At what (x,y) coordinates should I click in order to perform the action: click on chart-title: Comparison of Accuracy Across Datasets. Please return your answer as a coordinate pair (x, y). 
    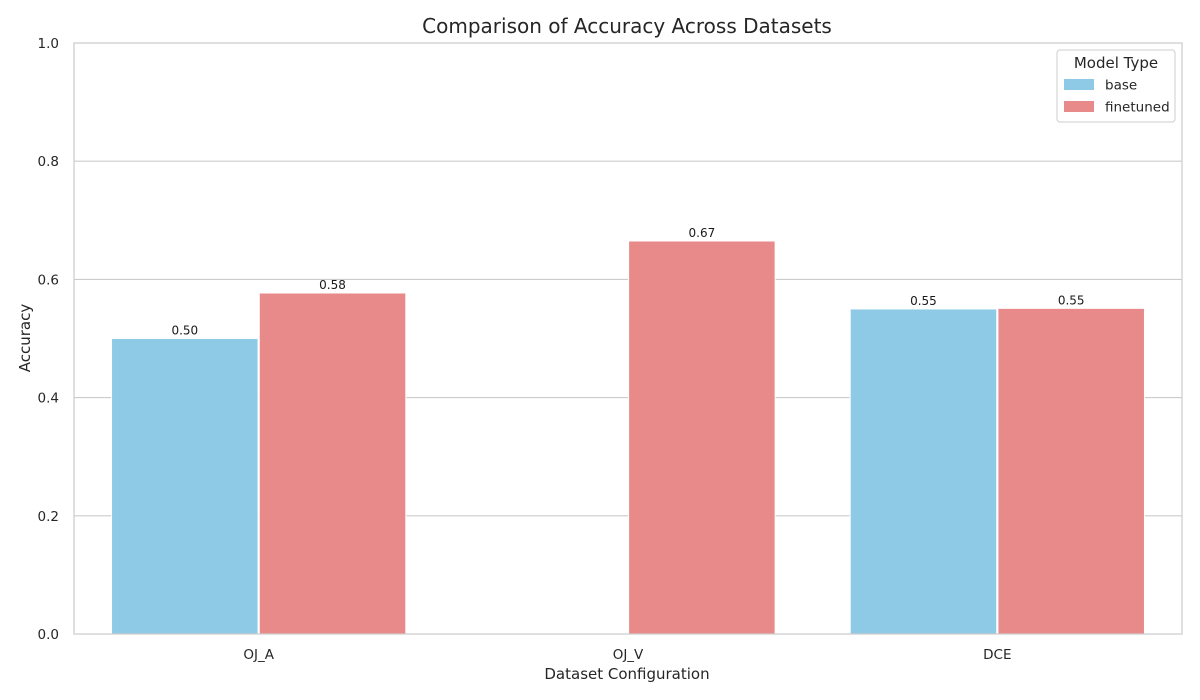
    Looking at the image, I should click on (627, 26).